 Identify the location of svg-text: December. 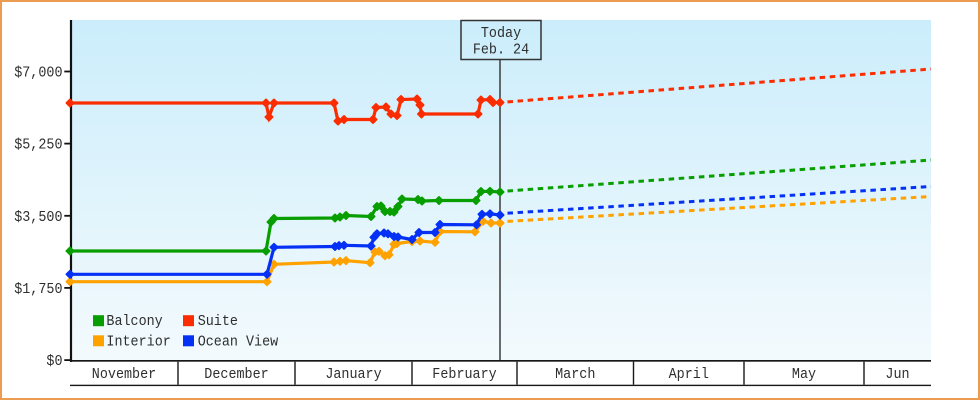
(236, 375).